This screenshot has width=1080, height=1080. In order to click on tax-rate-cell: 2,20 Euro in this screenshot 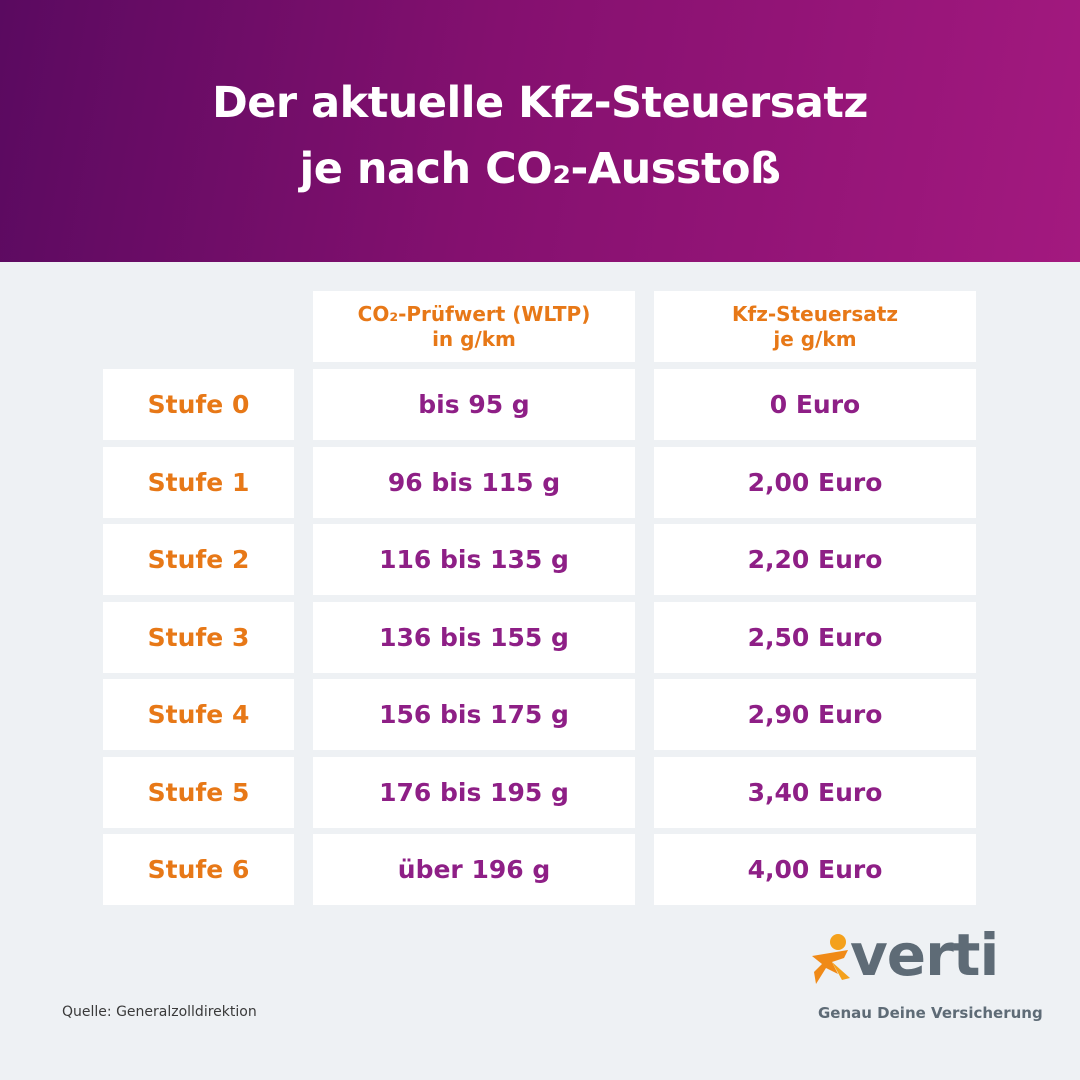, I will do `click(815, 559)`.